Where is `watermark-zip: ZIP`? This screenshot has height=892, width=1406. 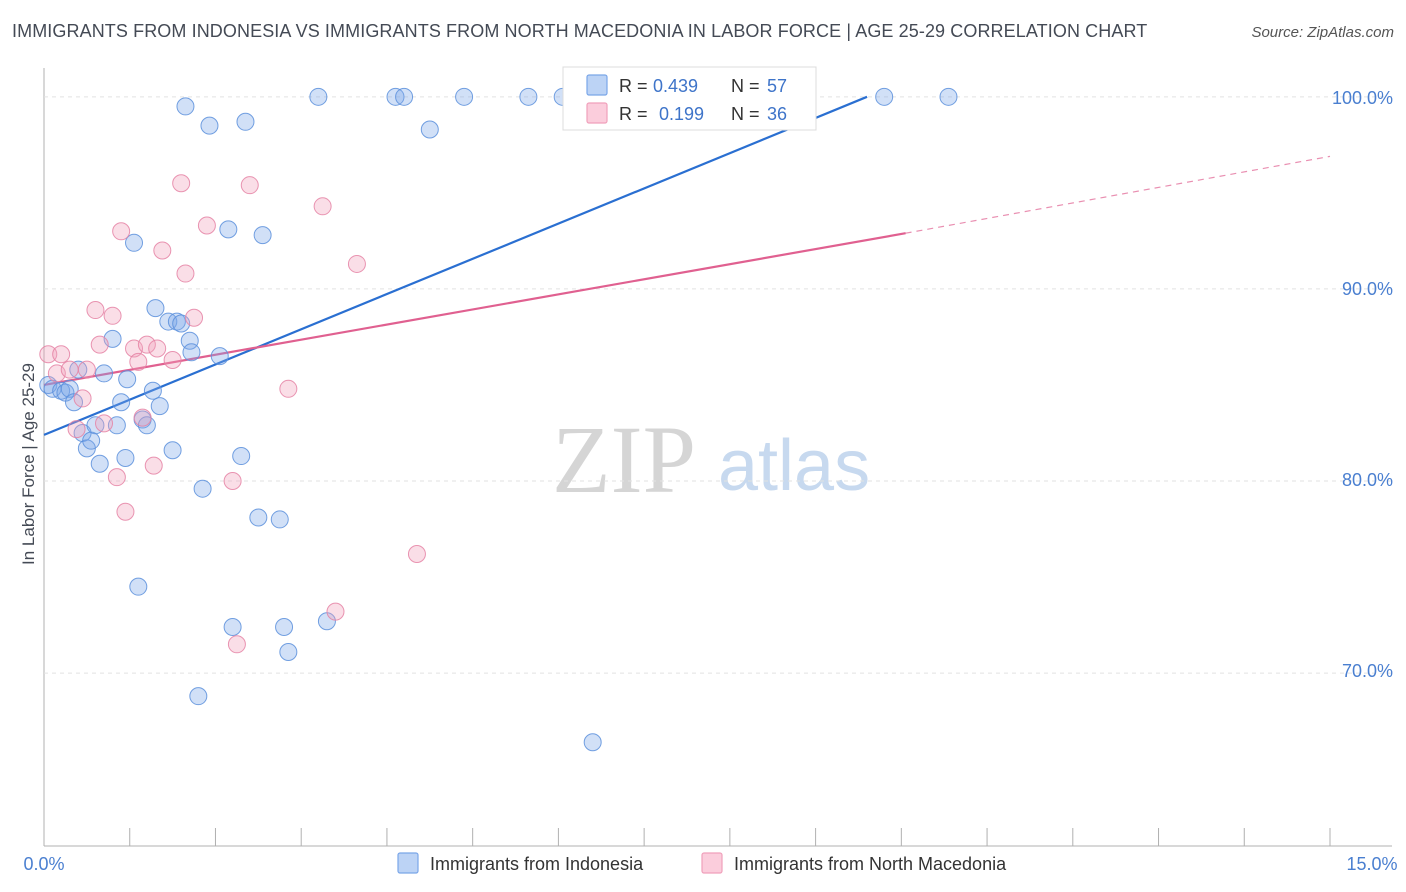
watermark-zip: ZIP is located at coordinates (624, 459).